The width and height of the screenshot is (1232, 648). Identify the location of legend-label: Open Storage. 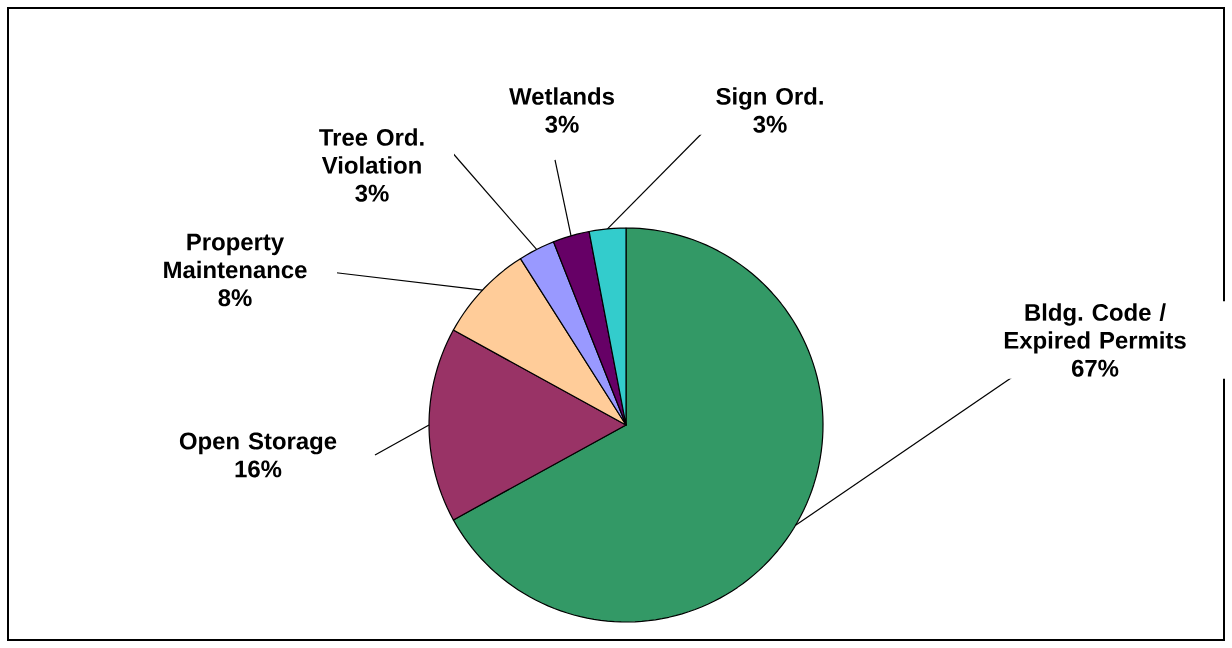
(258, 443).